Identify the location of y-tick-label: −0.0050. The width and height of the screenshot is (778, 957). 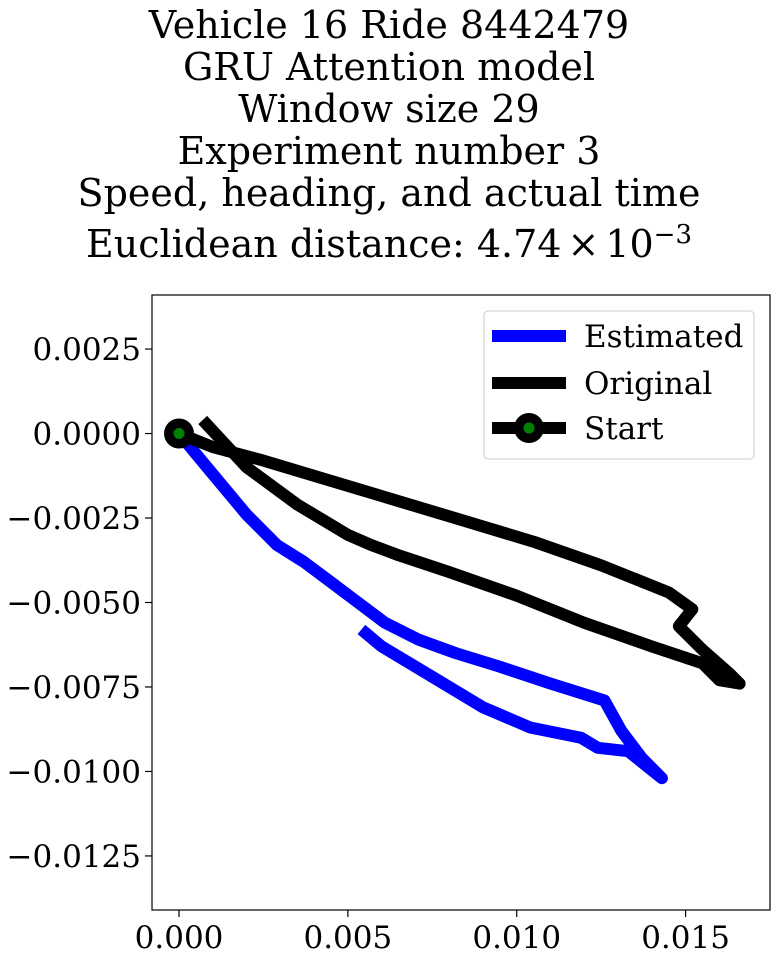
(74, 604).